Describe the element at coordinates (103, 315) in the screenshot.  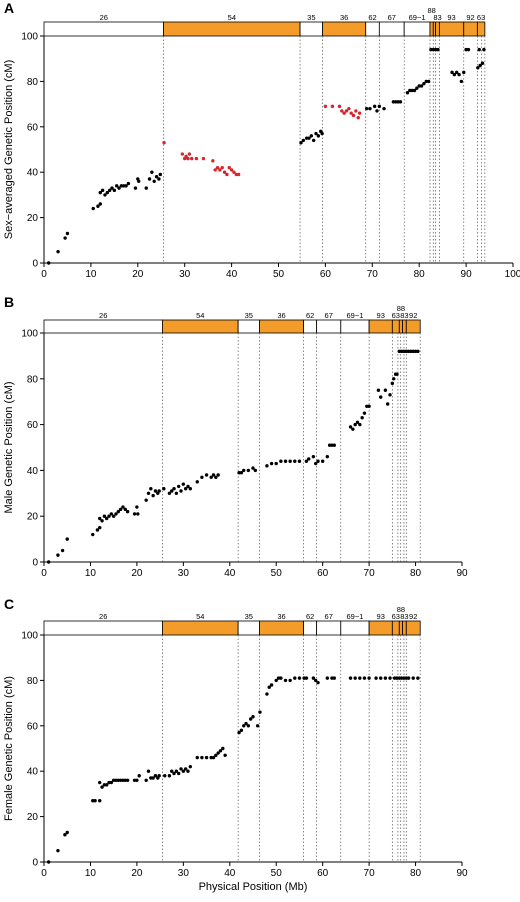
I see `chromosome-label: 26` at that location.